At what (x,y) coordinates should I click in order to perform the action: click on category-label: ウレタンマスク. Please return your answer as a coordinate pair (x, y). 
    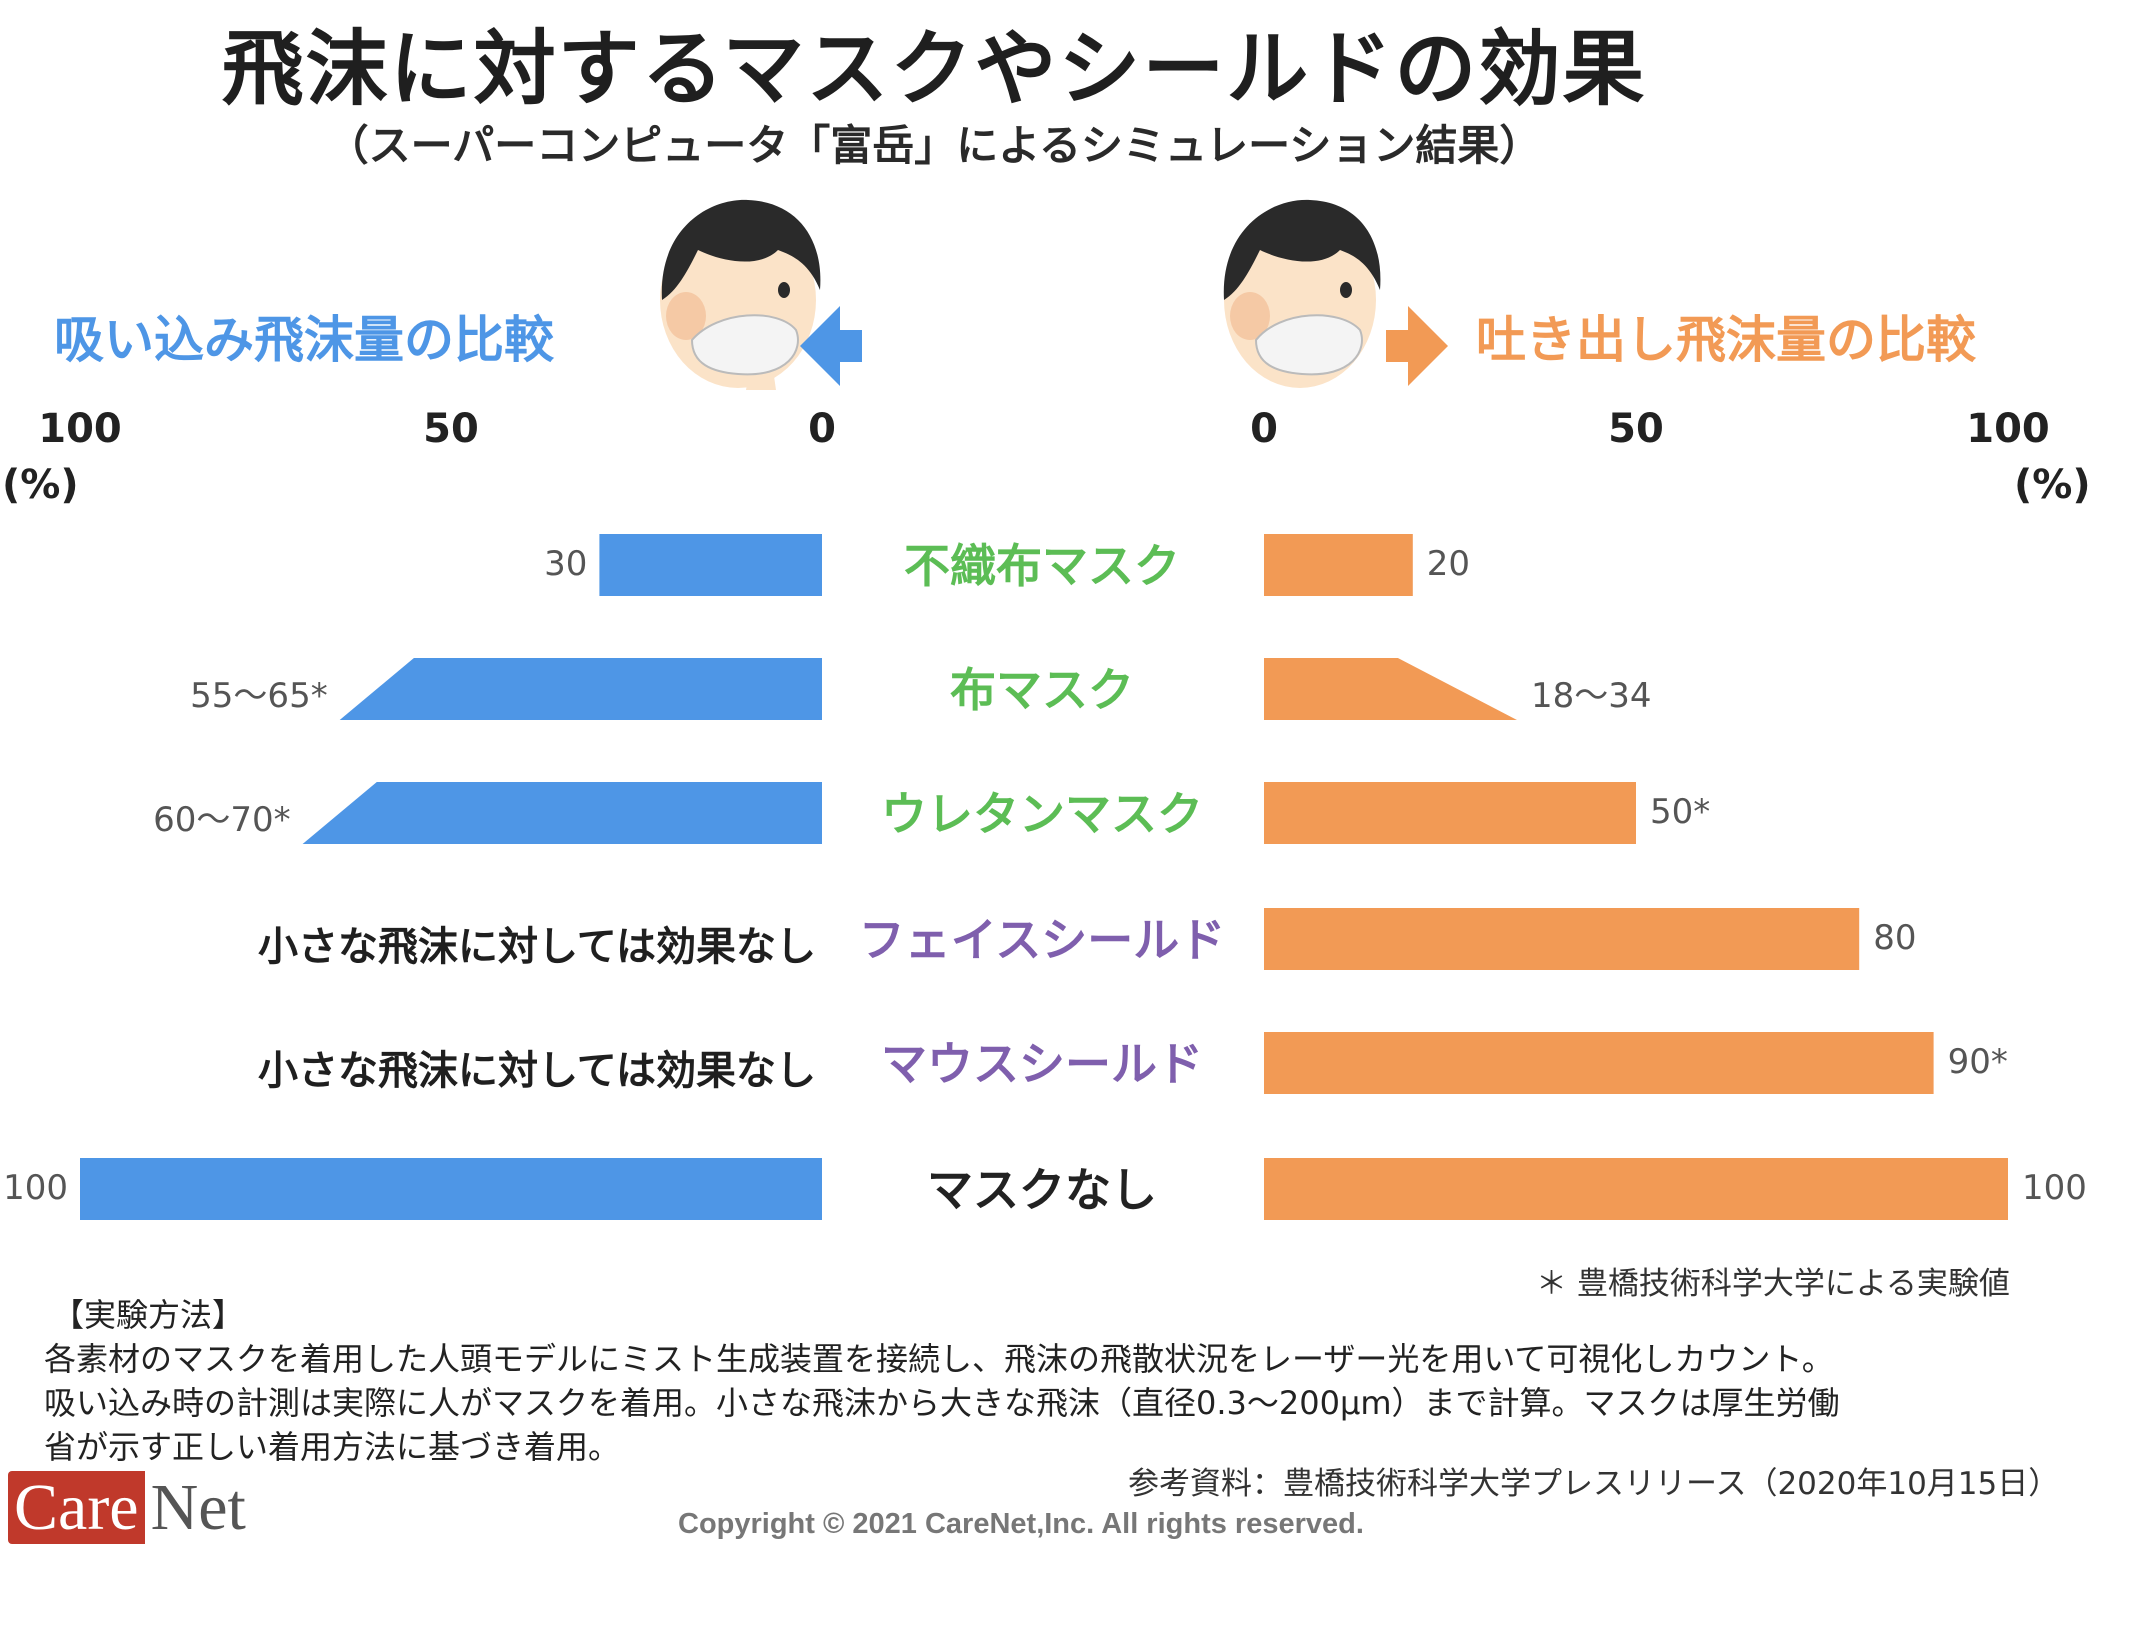
    Looking at the image, I should click on (1042, 814).